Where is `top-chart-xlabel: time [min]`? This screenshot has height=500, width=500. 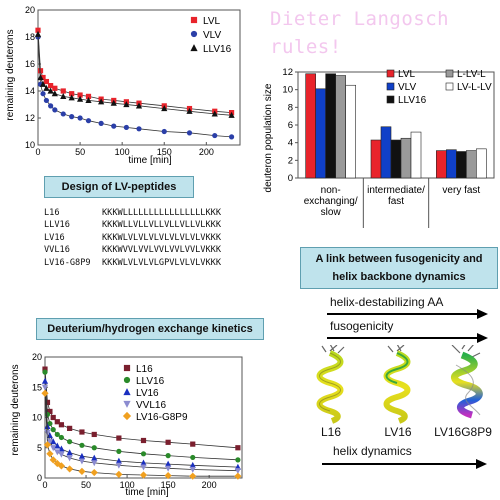
top-chart-xlabel: time [min] is located at coordinates (150, 160).